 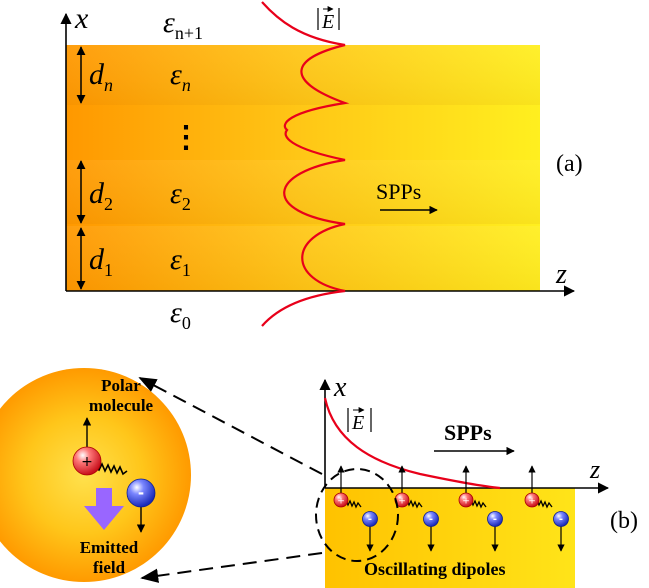 What do you see at coordinates (121, 405) in the screenshot?
I see `polar-label-2: molecule` at bounding box center [121, 405].